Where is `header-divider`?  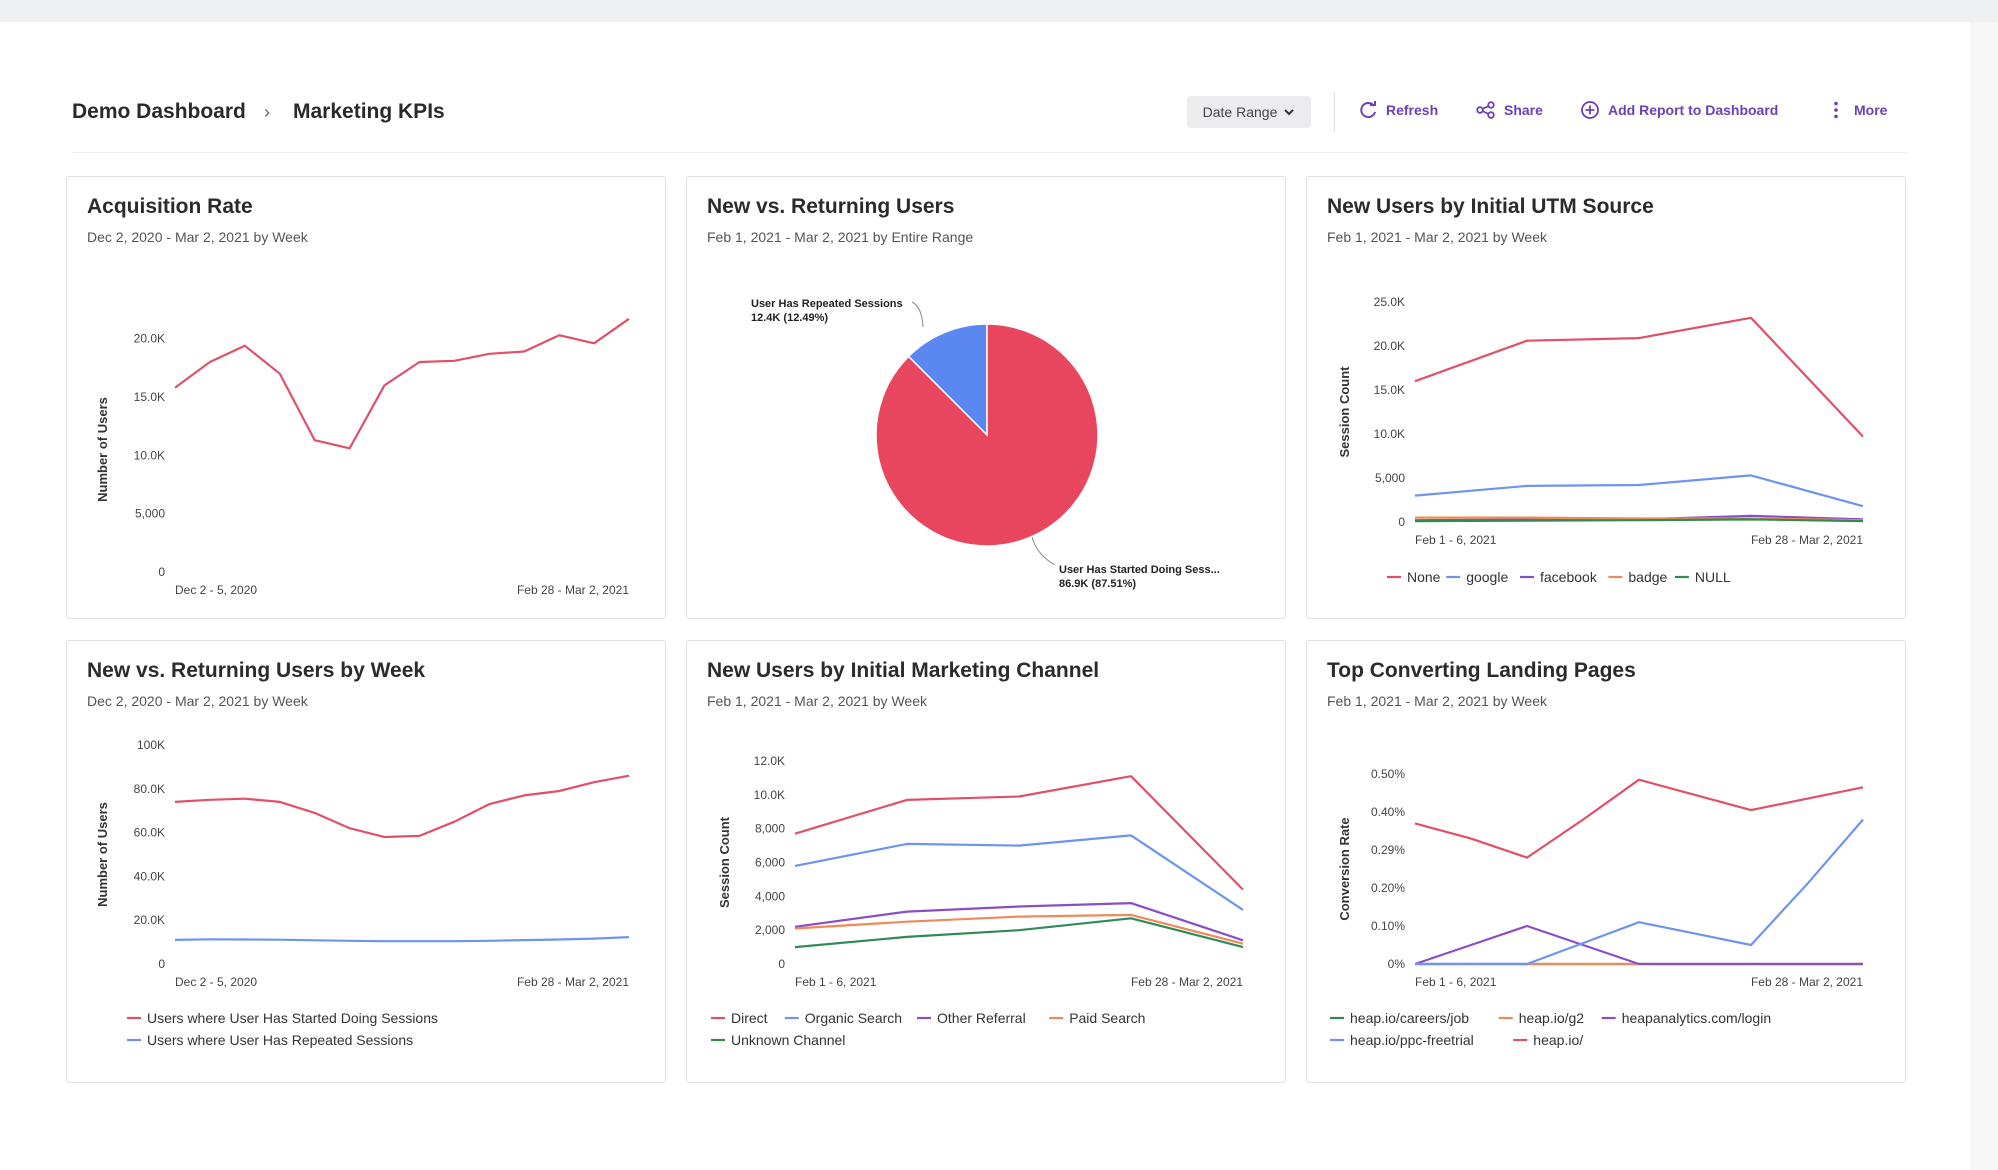
header-divider is located at coordinates (990, 152).